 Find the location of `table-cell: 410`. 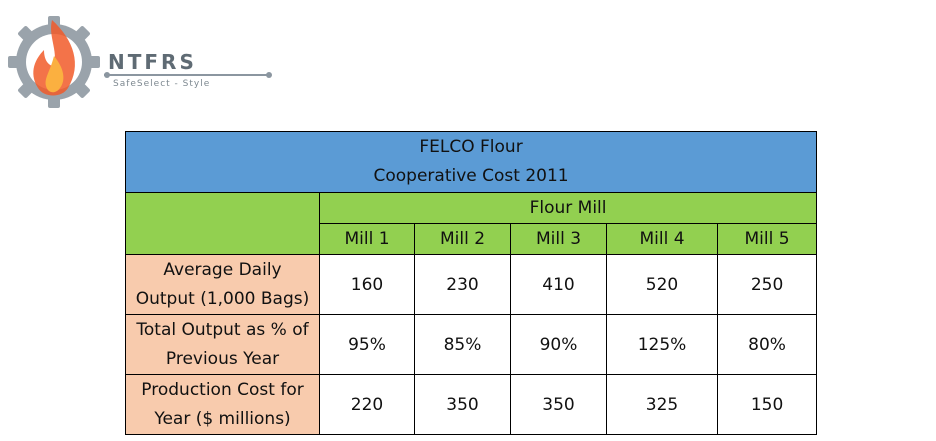

table-cell: 410 is located at coordinates (558, 284).